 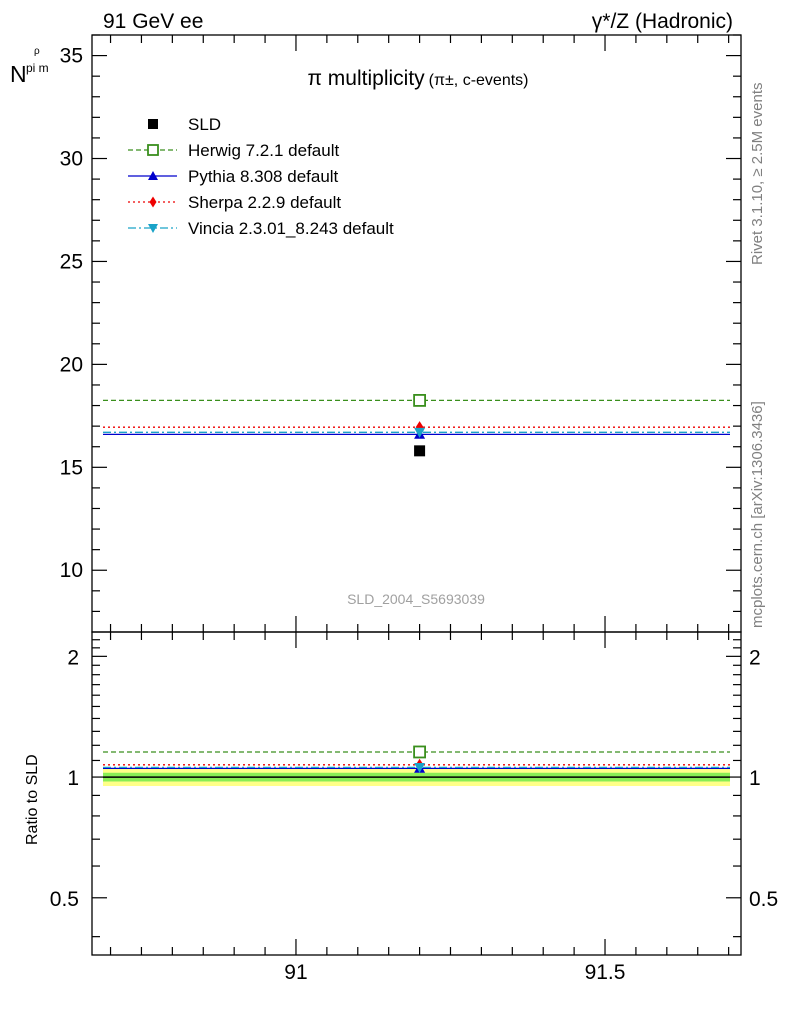 What do you see at coordinates (18, 74) in the screenshot?
I see `main-ylabel: N` at bounding box center [18, 74].